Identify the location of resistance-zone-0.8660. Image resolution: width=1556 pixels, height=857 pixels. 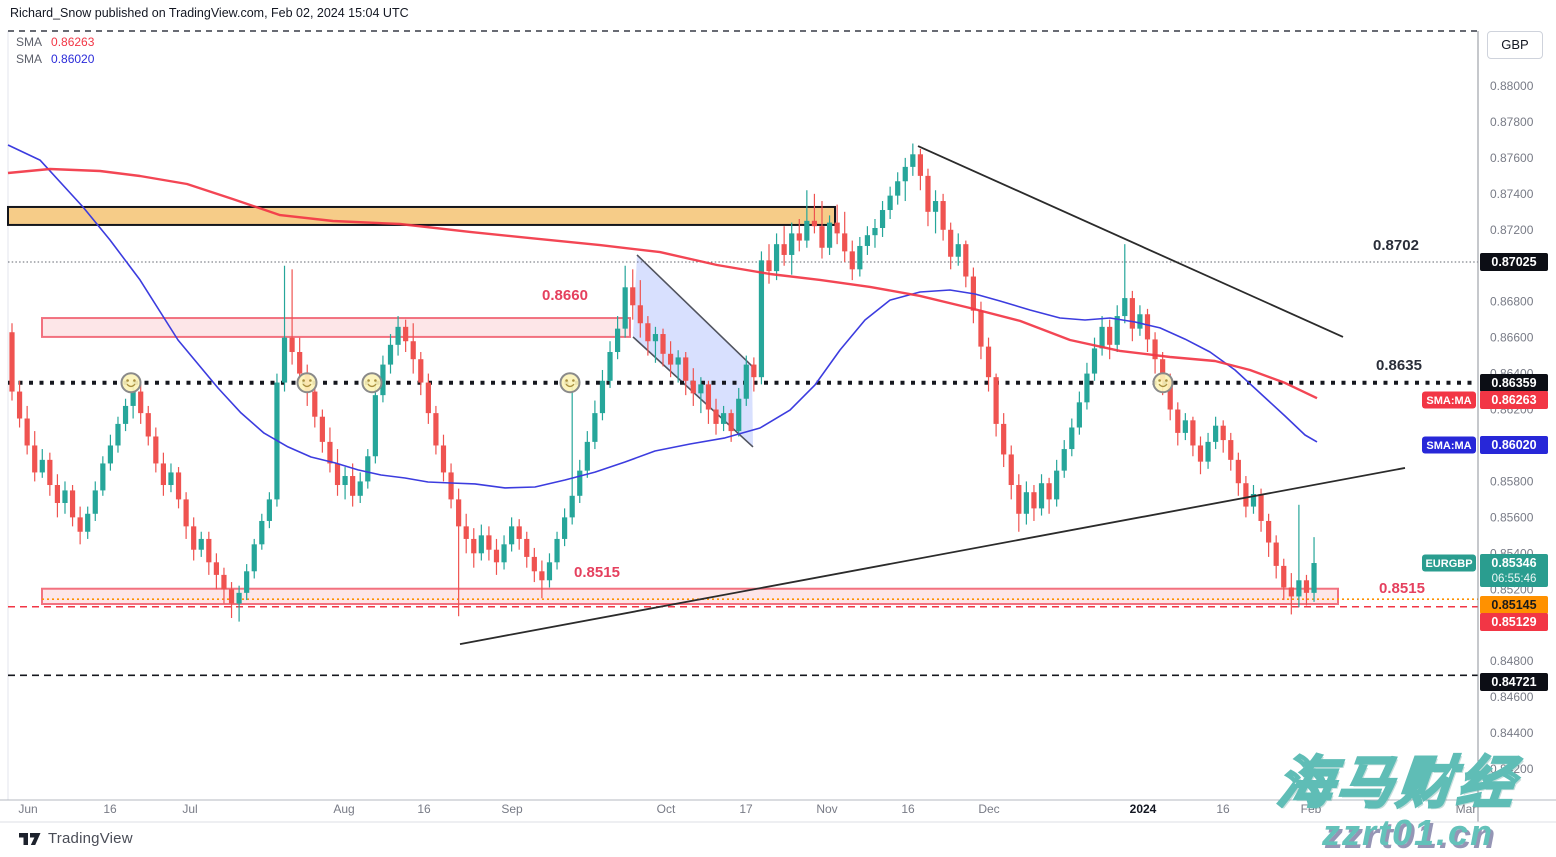
(336, 327).